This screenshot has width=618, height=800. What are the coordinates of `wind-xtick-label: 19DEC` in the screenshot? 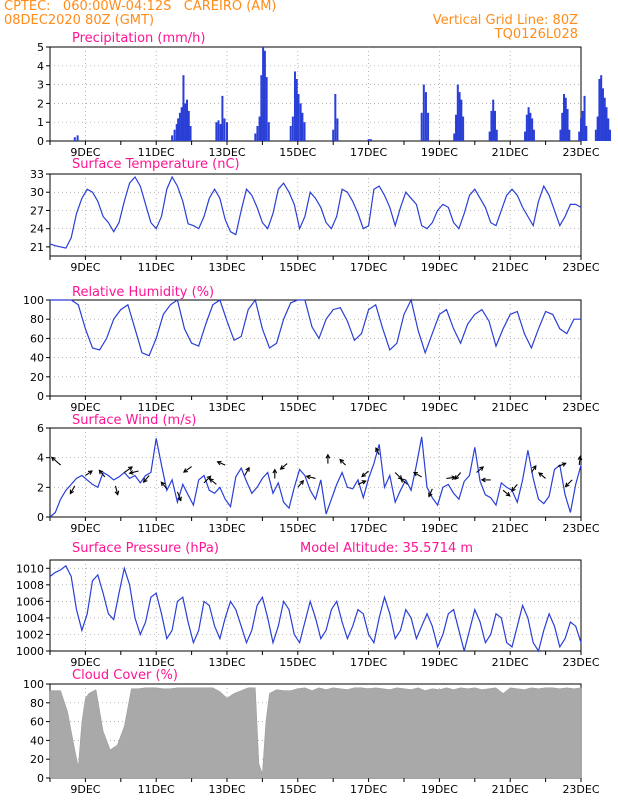 It's located at (439, 528).